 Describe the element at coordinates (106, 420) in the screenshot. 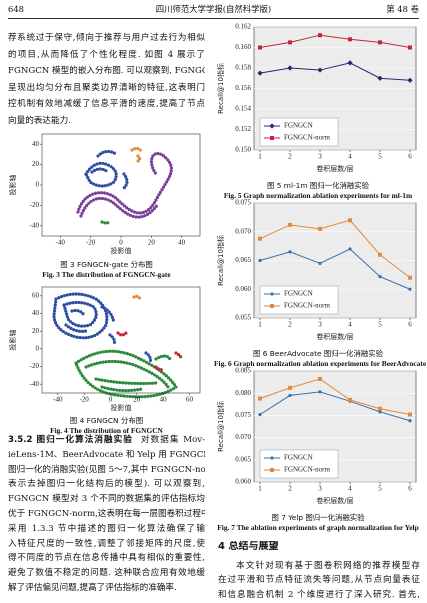

I see `figure-caption: 图 4 FGNGCN 分布图` at that location.